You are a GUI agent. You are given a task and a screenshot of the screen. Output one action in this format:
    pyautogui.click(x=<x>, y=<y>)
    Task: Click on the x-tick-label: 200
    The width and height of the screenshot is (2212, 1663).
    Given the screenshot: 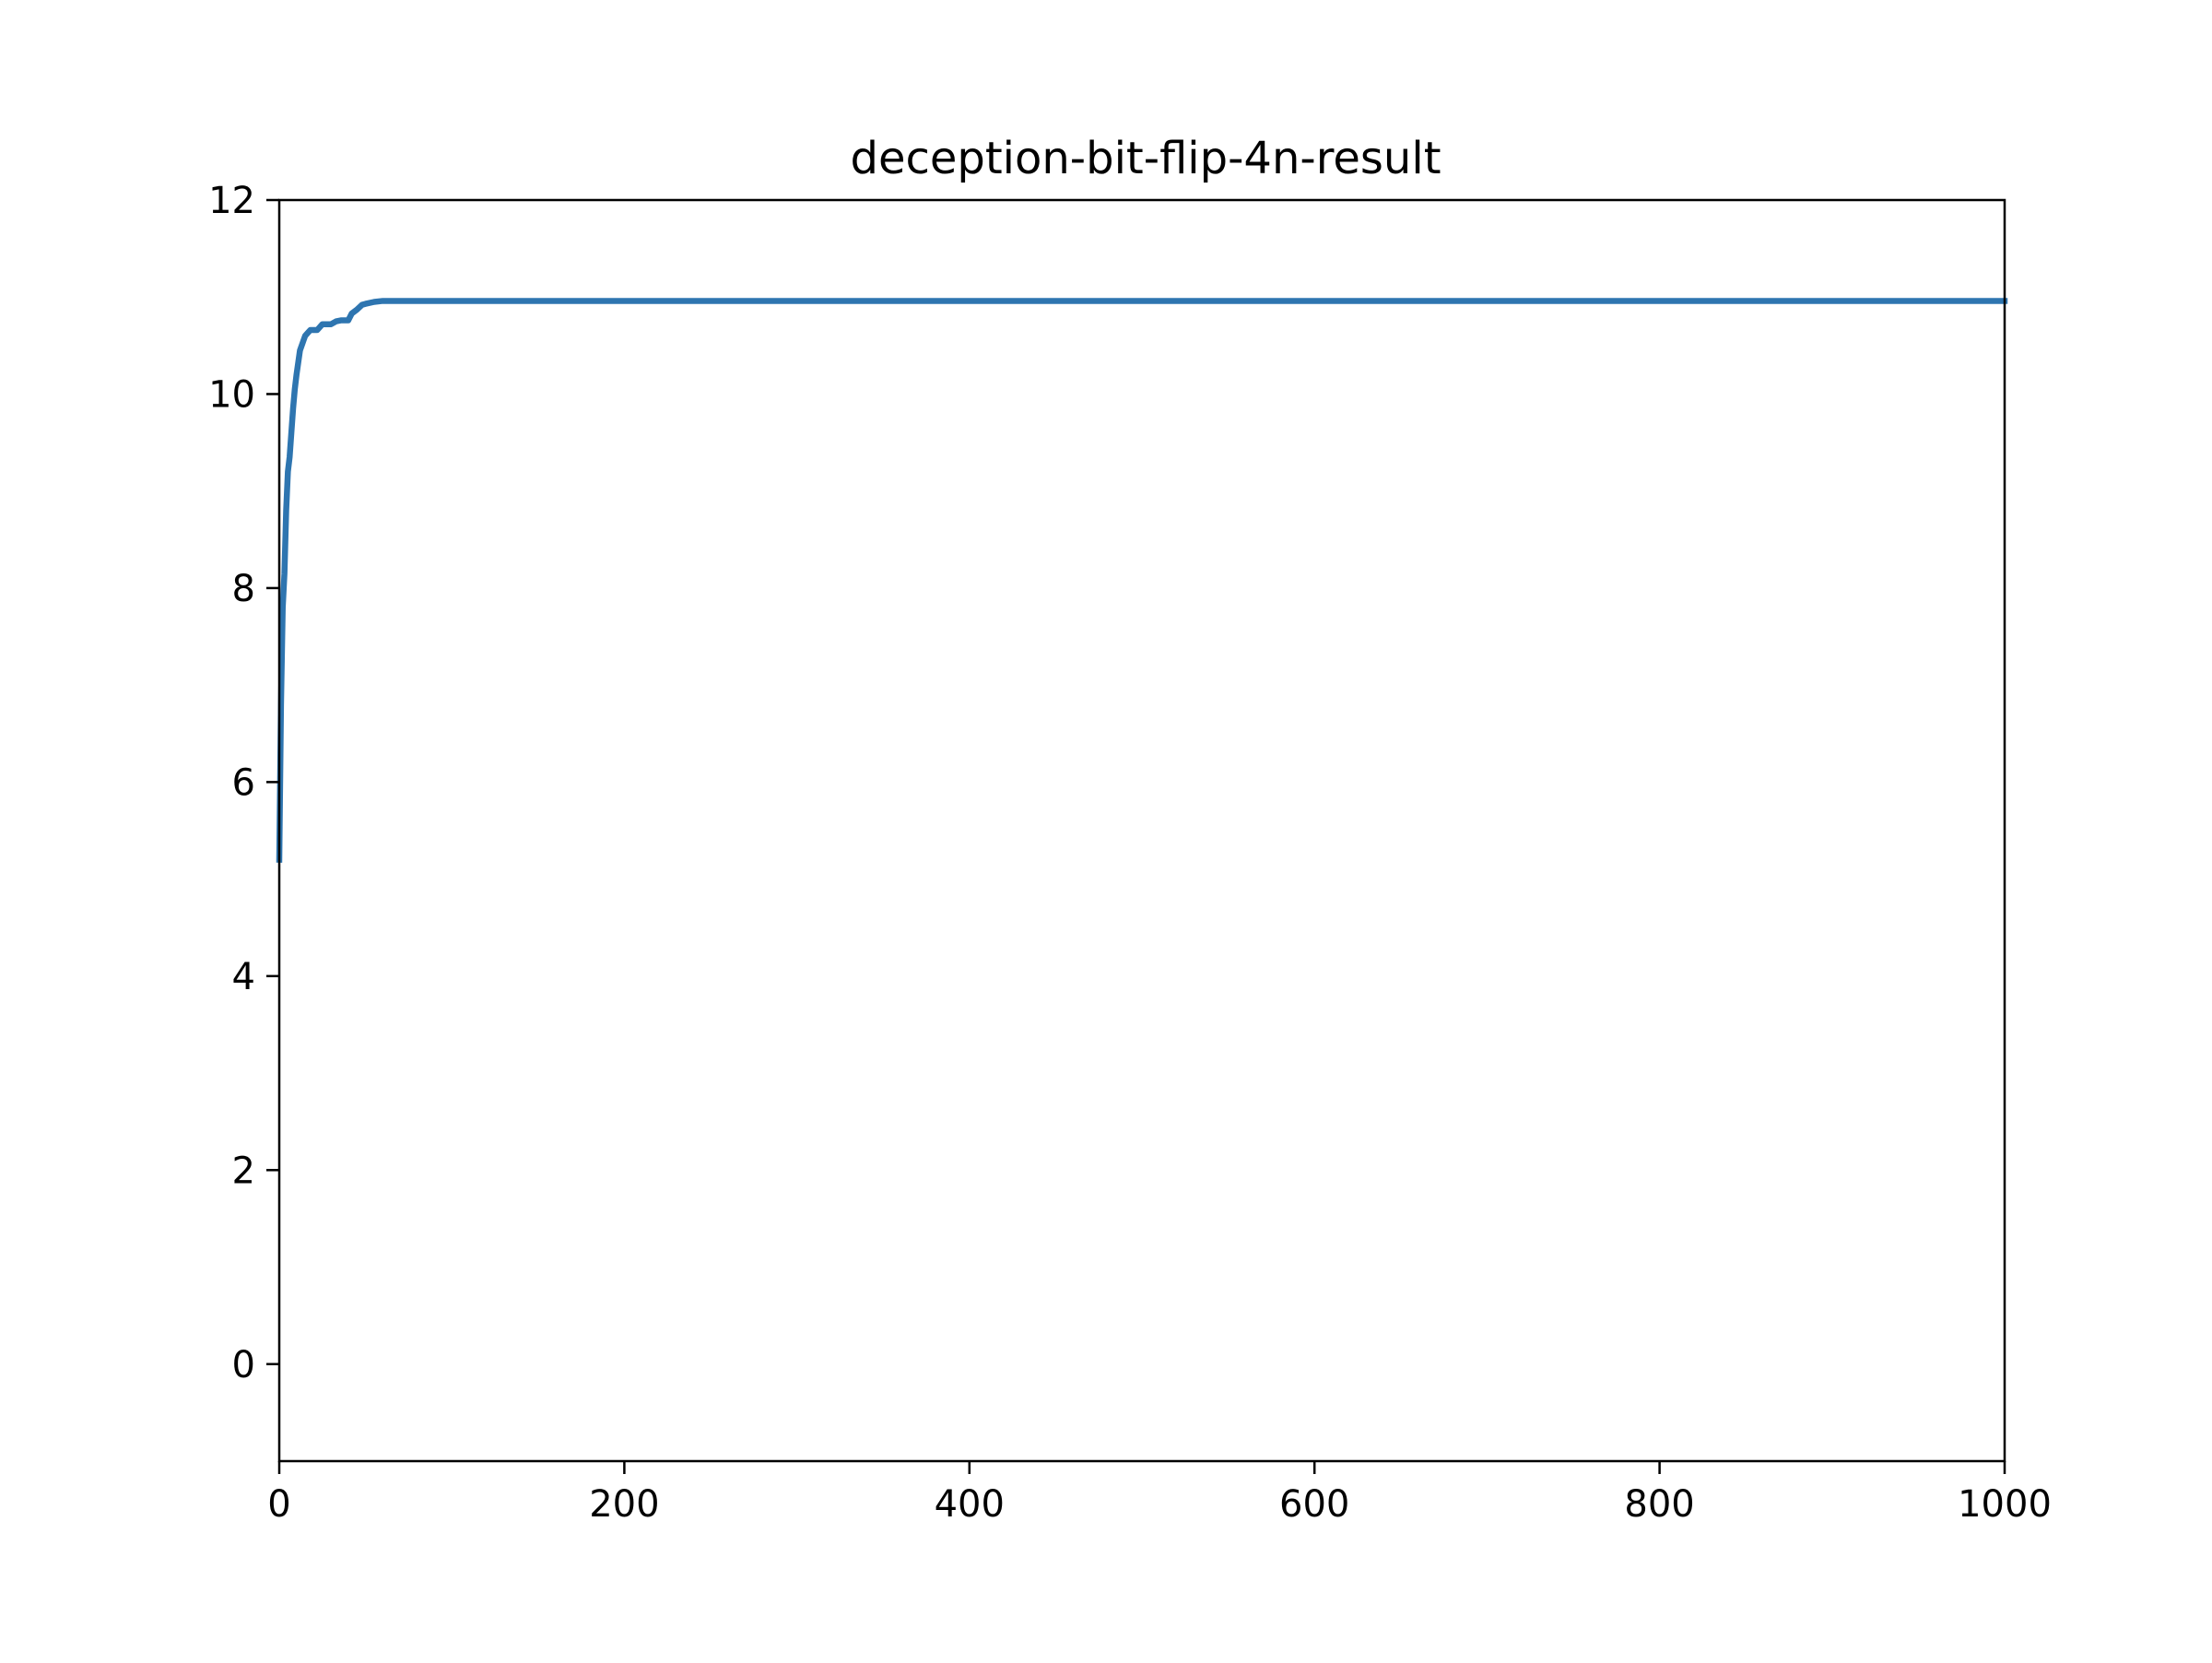 What is the action you would take?
    pyautogui.click(x=624, y=1504)
    